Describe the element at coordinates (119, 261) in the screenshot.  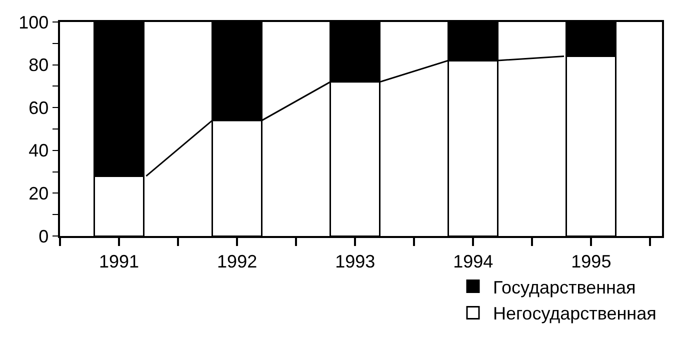
I see `x-tick-label: 1991` at that location.